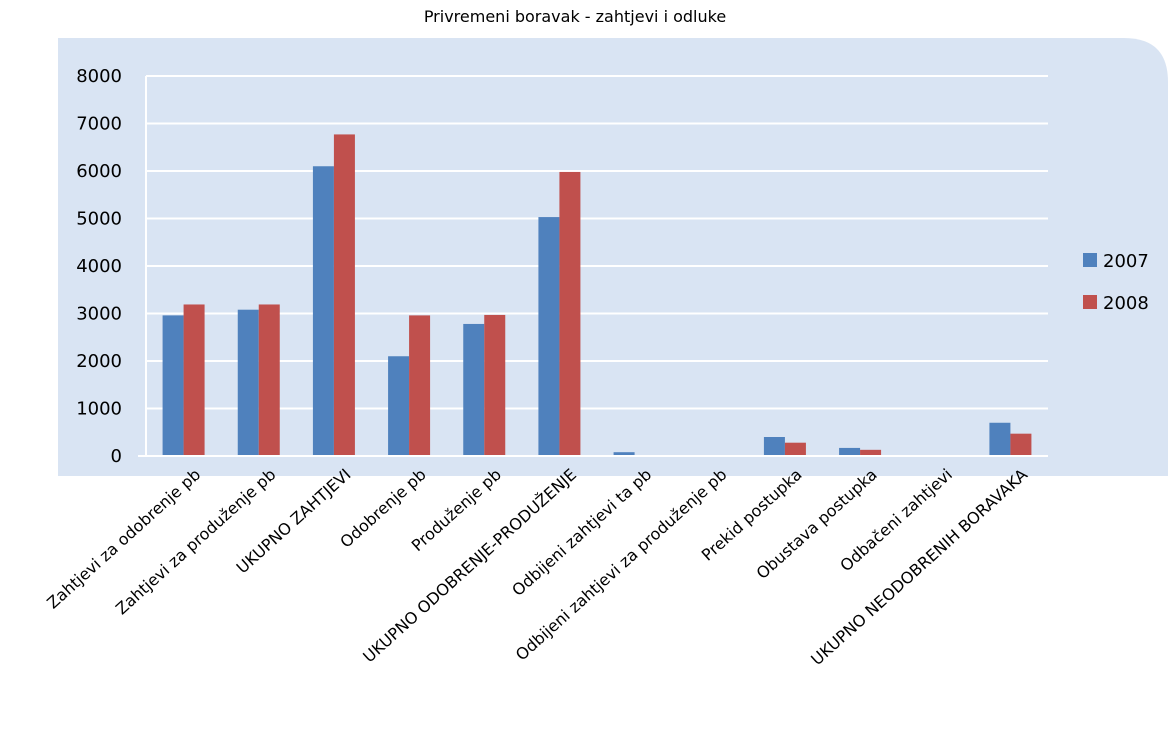 This screenshot has width=1168, height=742. Describe the element at coordinates (99, 171) in the screenshot. I see `y-tick-label: 6000` at that location.